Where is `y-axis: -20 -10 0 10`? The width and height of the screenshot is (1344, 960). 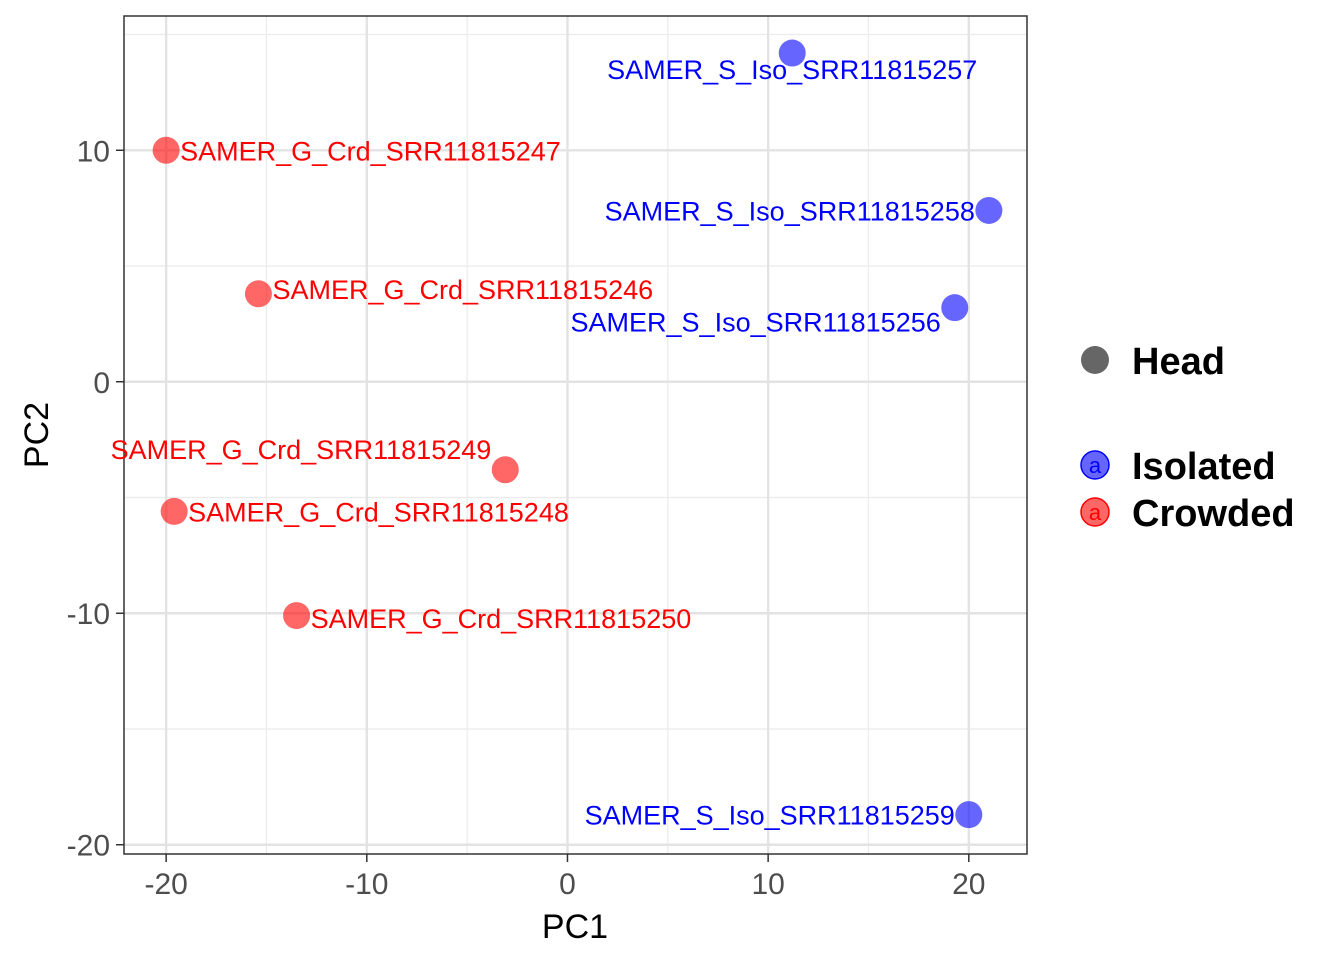 y-axis: -20 -10 0 10 is located at coordinates (95, 499).